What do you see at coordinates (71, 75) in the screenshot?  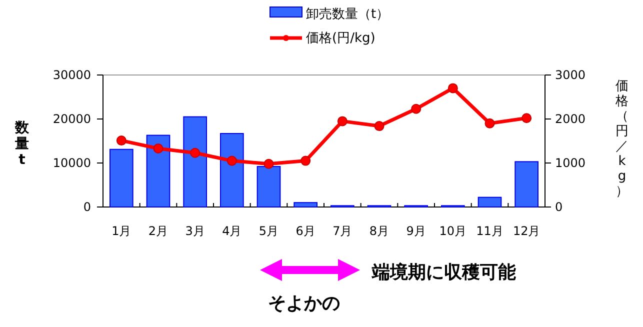 I see `y-tick-label: 30000` at bounding box center [71, 75].